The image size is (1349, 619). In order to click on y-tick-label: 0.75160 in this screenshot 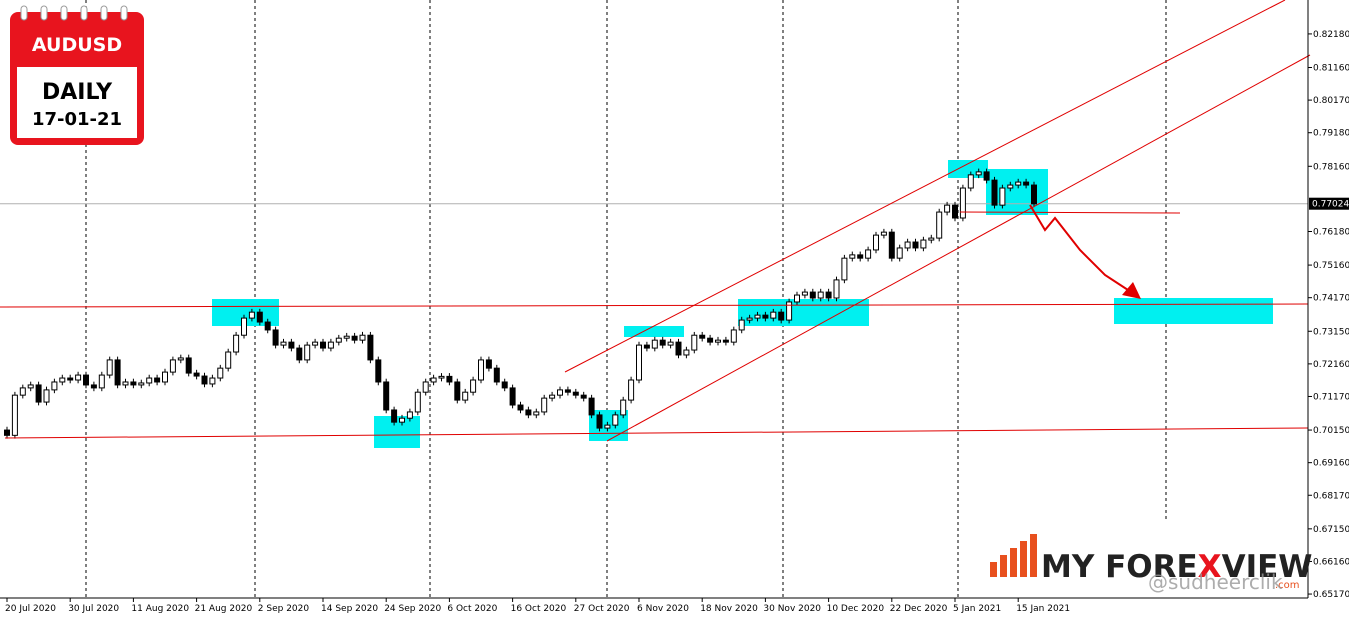, I will do `click(1331, 266)`.